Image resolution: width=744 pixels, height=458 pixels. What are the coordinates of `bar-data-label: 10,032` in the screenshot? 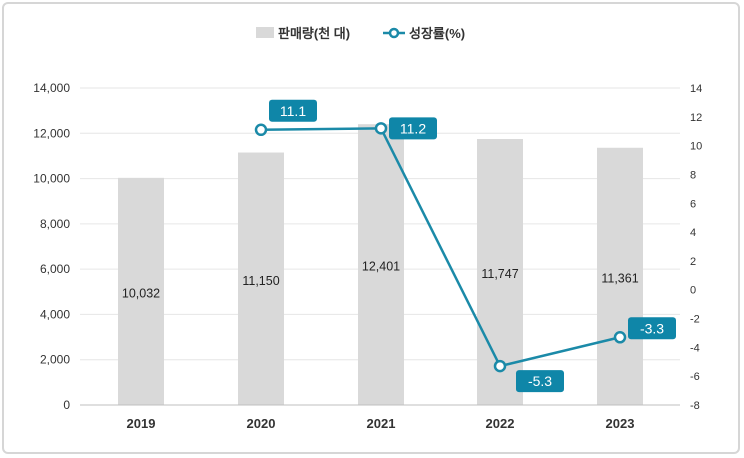 It's located at (141, 293).